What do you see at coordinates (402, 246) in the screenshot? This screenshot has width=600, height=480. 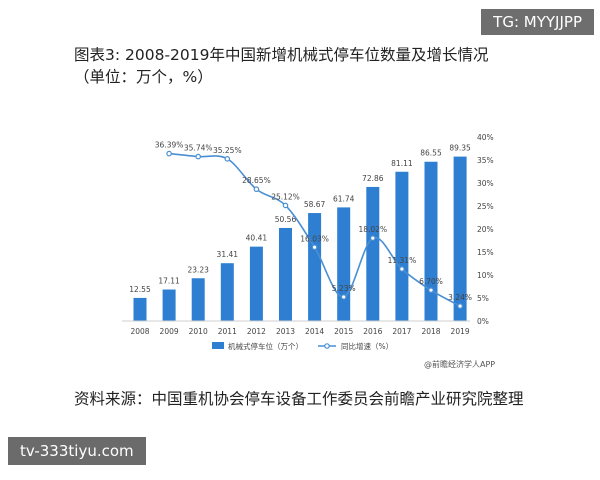 I see `bar-2017` at bounding box center [402, 246].